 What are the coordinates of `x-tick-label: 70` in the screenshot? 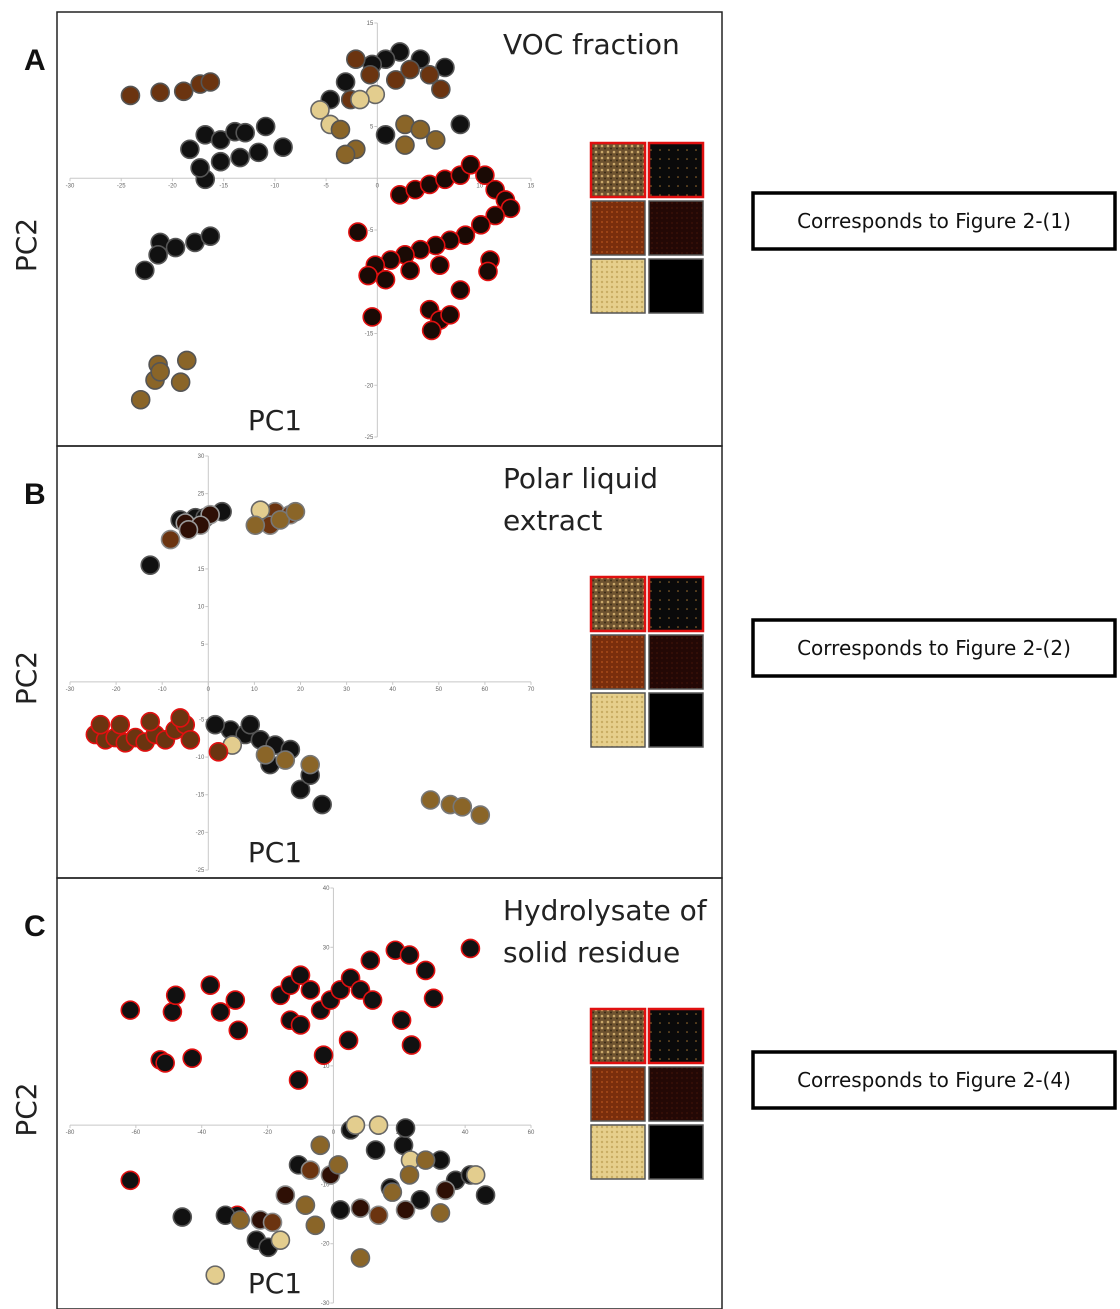 It's located at (531, 690).